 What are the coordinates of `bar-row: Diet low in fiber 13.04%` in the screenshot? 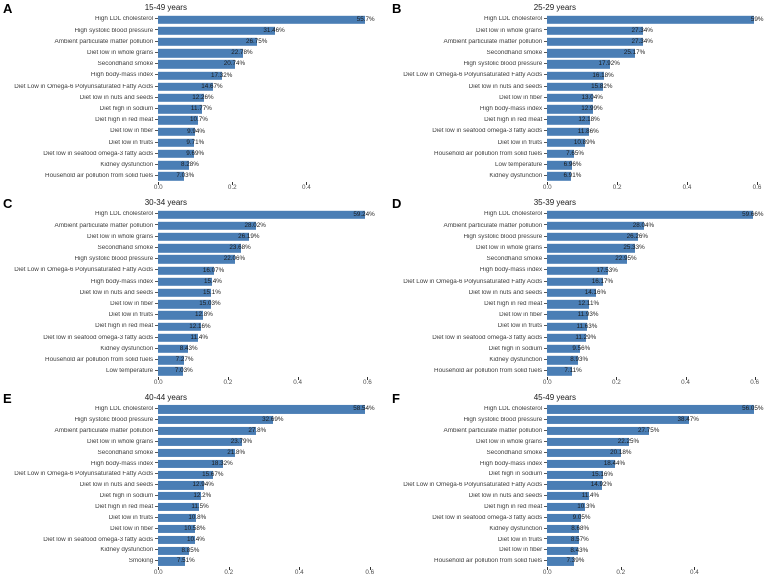 It's located at (581, 97).